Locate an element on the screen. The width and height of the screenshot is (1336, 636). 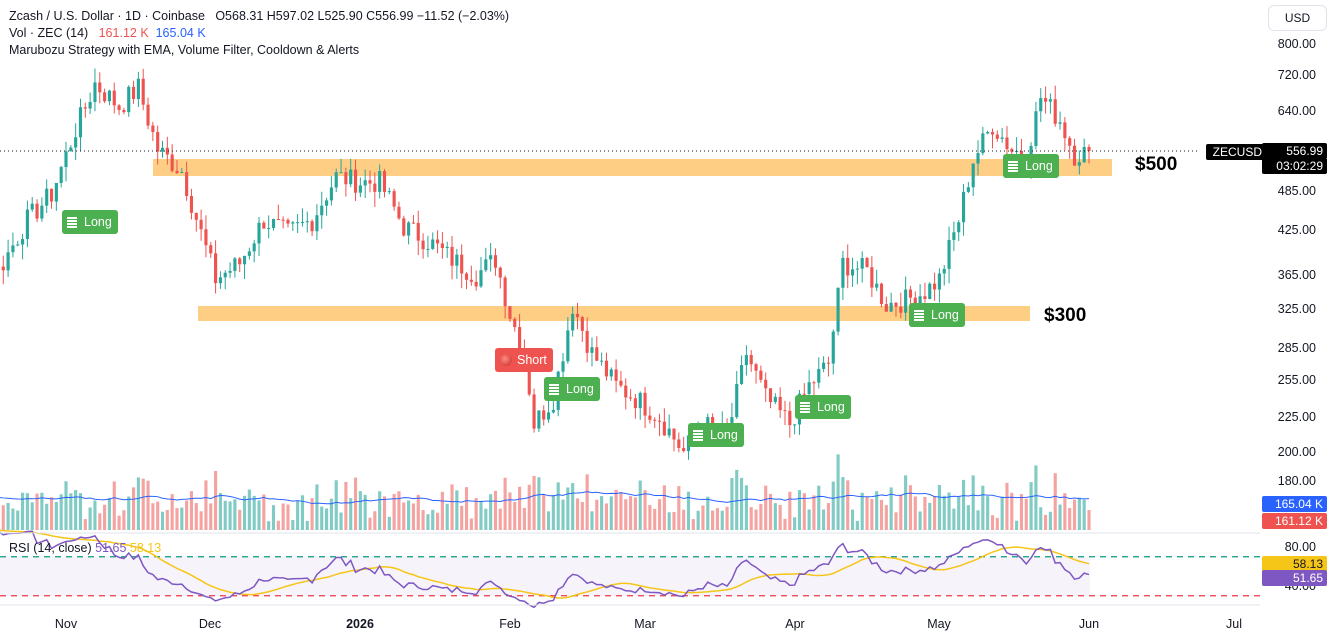
signal-long-4: Long is located at coordinates (823, 407).